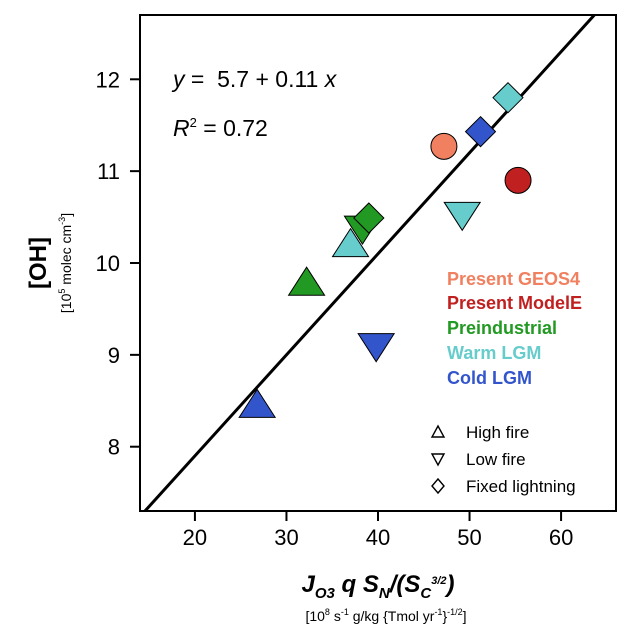 The height and width of the screenshot is (631, 632). Describe the element at coordinates (108, 171) in the screenshot. I see `y-tick-label: 11` at that location.